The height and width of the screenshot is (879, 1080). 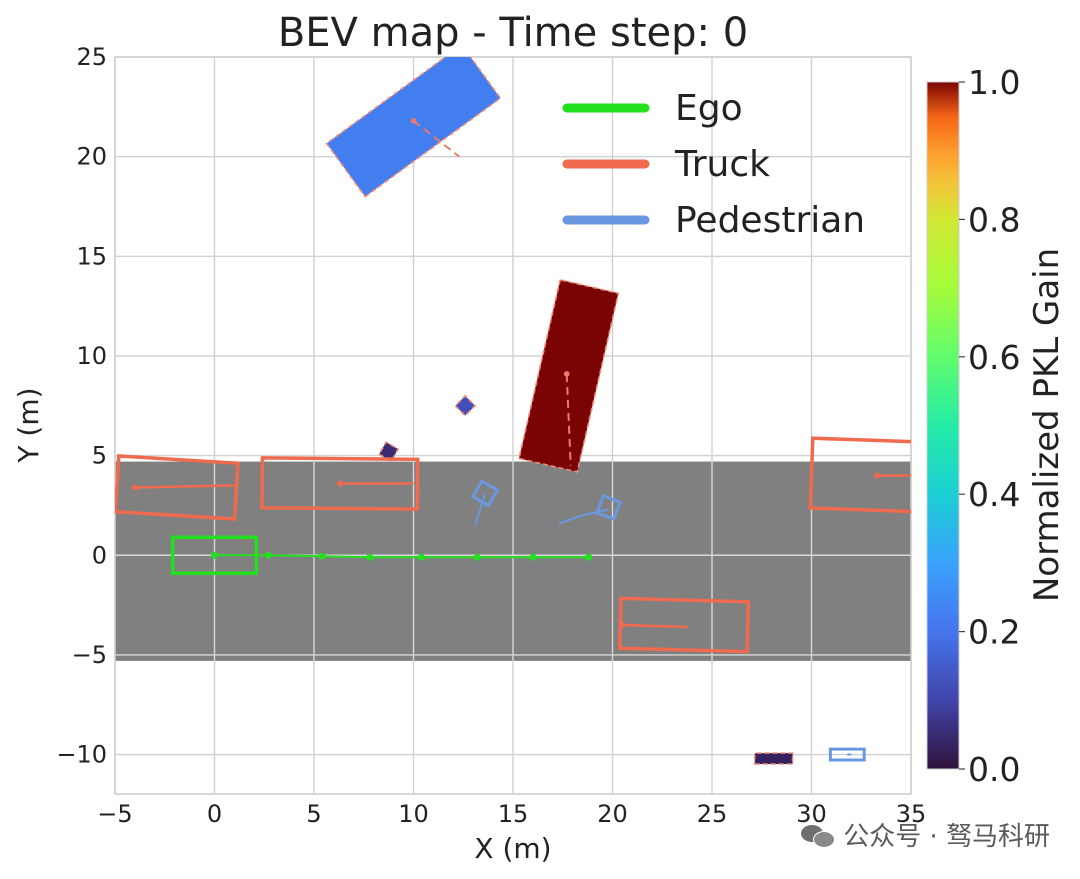 I want to click on legend: Ego Truck Pedestrian, so click(x=713, y=164).